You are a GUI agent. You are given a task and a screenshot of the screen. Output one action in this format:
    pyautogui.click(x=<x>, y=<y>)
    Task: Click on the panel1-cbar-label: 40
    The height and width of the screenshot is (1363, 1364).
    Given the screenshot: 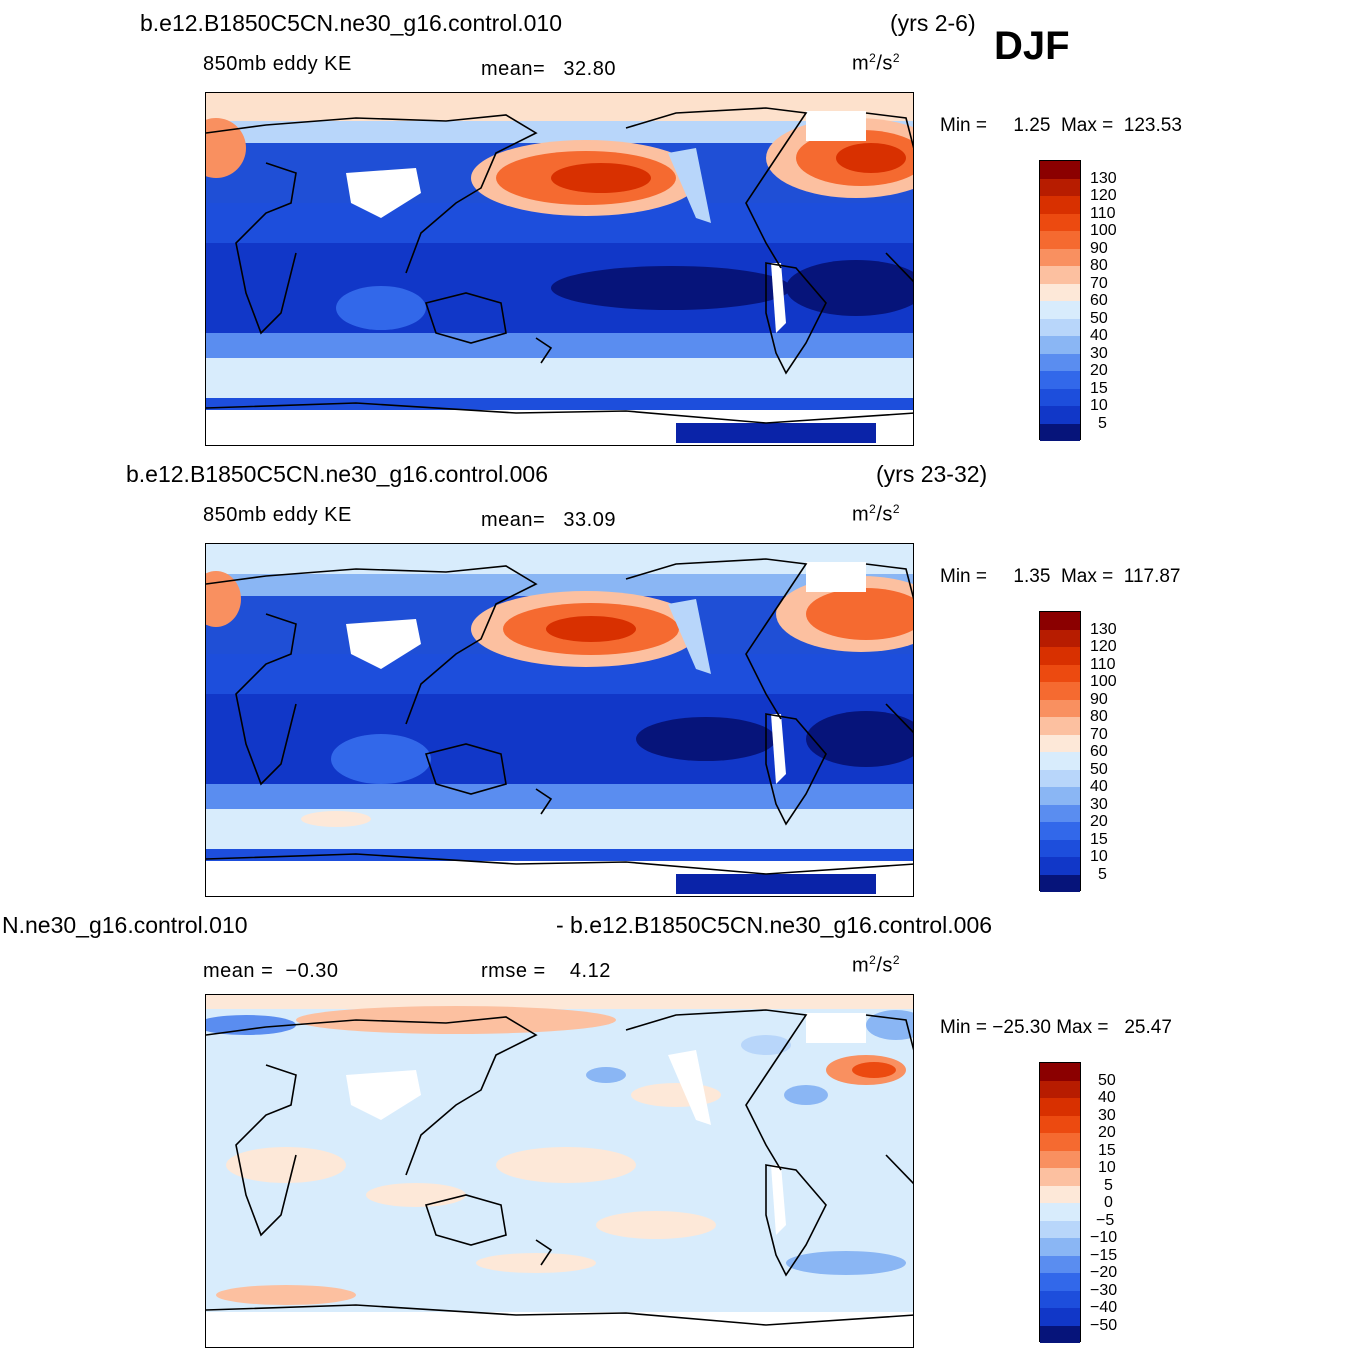 What is the action you would take?
    pyautogui.click(x=1099, y=335)
    